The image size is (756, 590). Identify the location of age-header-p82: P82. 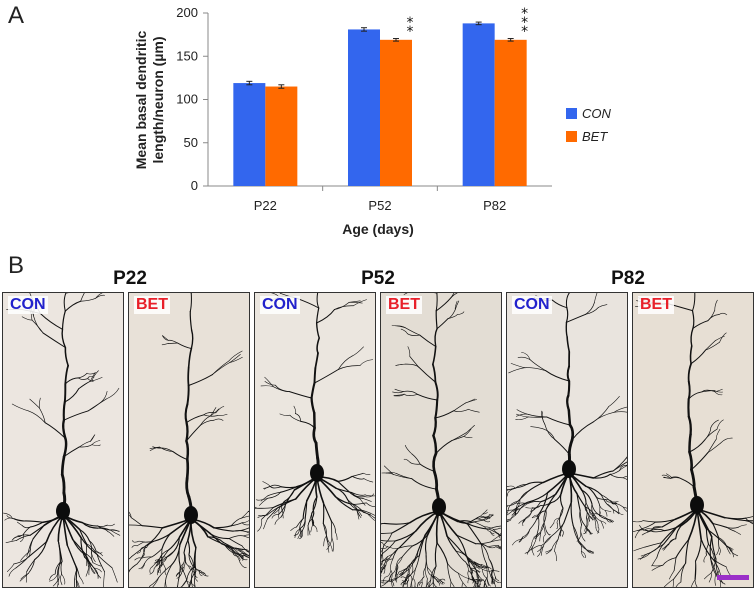
(628, 278).